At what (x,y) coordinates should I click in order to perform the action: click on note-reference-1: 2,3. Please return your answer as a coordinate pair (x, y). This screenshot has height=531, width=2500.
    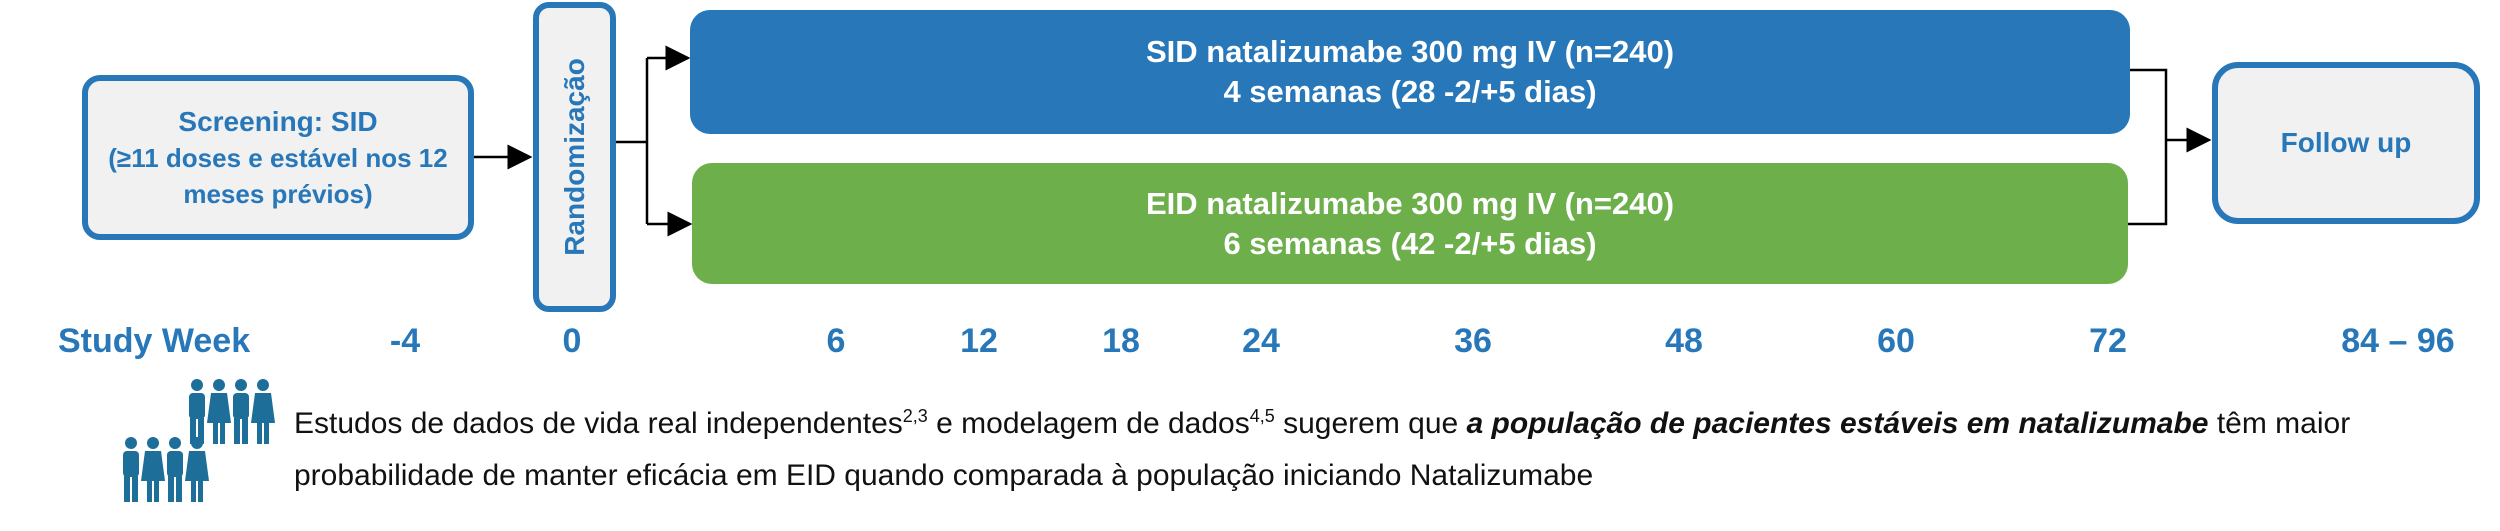
    Looking at the image, I should click on (915, 416).